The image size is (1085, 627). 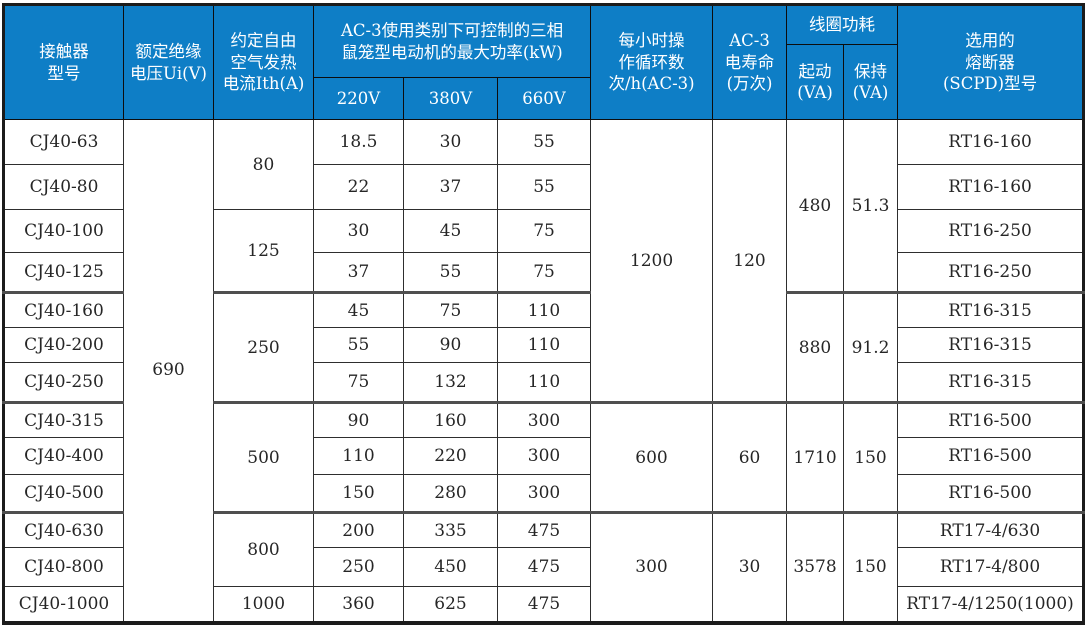 What do you see at coordinates (263, 549) in the screenshot?
I see `cell-thermal-current: 800` at bounding box center [263, 549].